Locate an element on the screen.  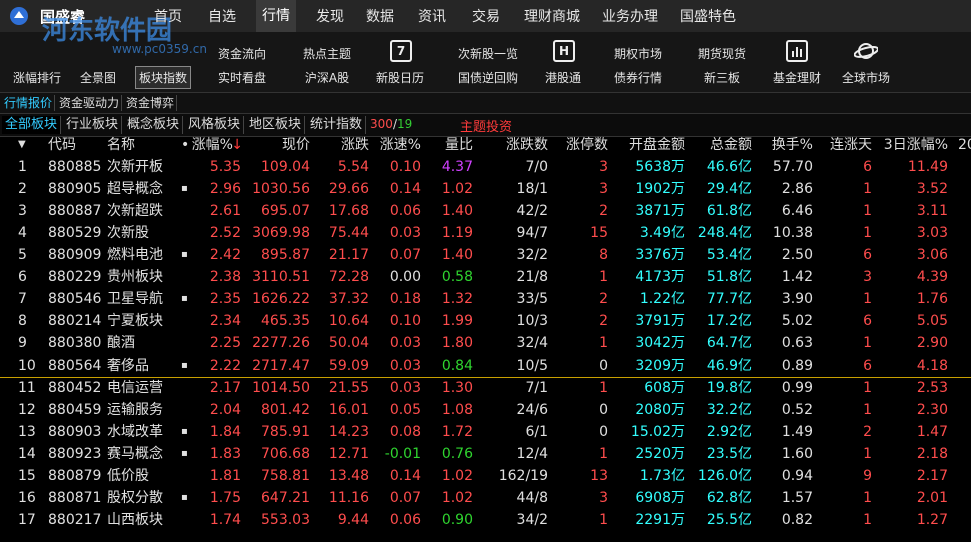
table-cell: 5638万 is located at coordinates (660, 167).